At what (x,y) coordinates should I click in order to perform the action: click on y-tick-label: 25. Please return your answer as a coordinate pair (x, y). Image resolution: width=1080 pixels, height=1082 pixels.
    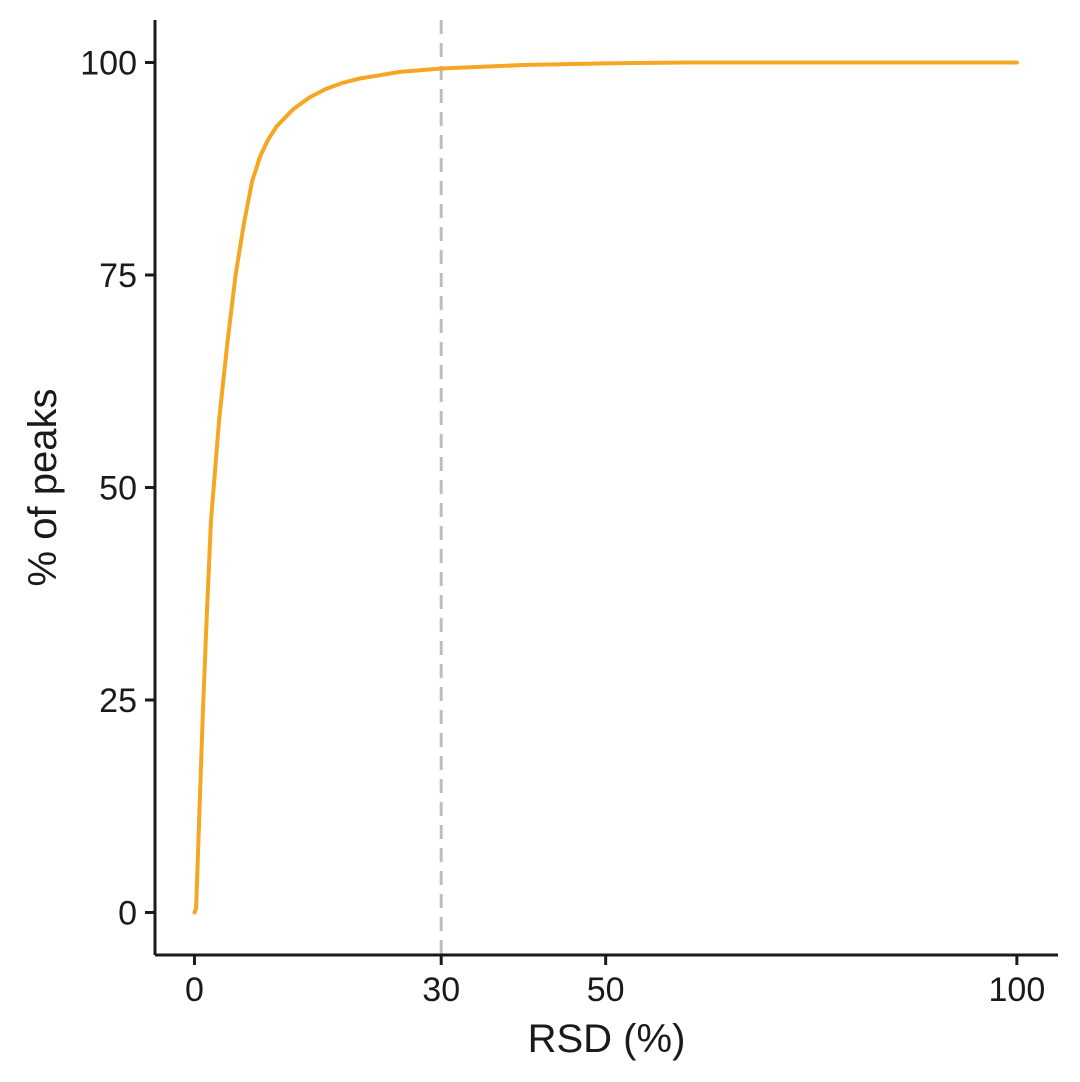
    Looking at the image, I should click on (118, 701).